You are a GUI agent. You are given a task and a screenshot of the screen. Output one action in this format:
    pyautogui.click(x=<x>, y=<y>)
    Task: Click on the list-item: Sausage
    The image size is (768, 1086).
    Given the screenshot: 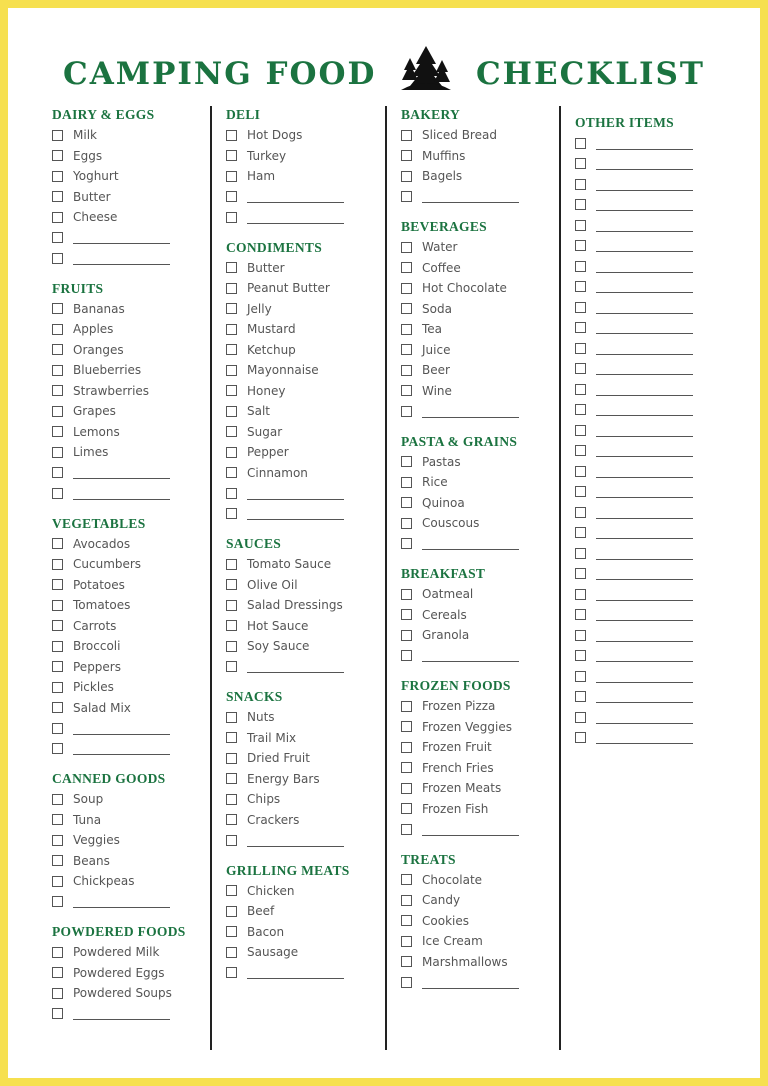 What is the action you would take?
    pyautogui.click(x=306, y=952)
    